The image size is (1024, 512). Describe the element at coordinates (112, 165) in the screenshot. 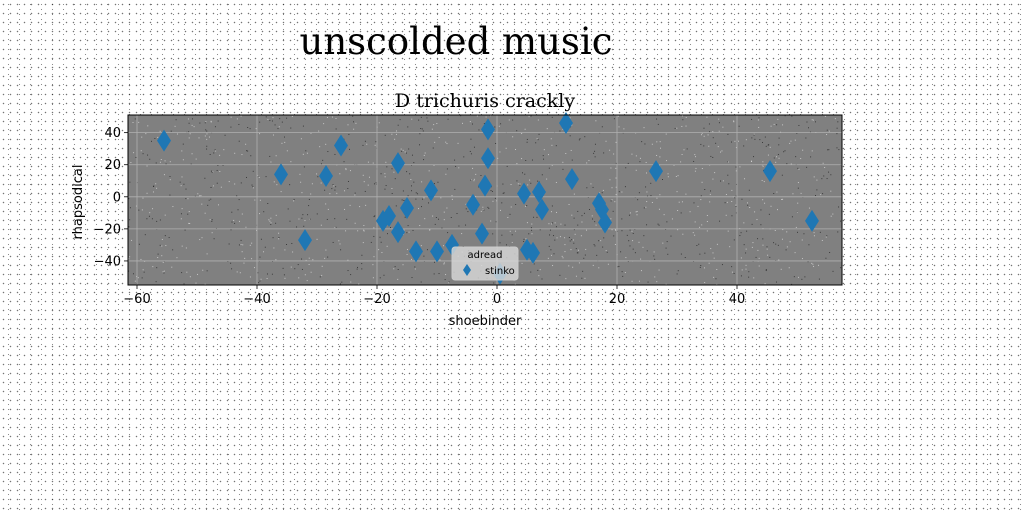

I see `y-tick-label: 20` at that location.